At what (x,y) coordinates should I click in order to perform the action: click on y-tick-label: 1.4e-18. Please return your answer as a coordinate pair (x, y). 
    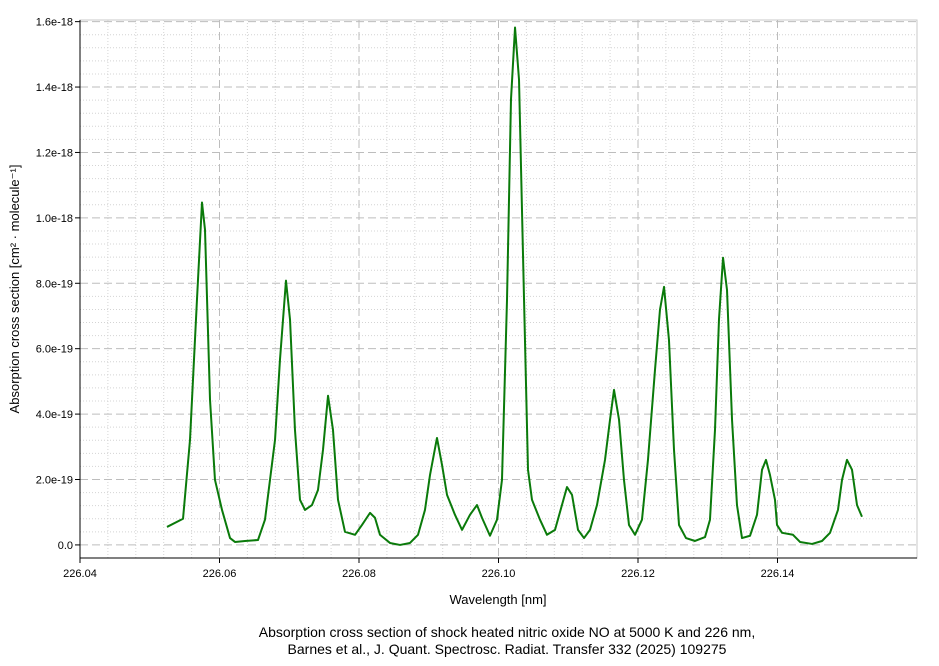
    Looking at the image, I should click on (54, 88).